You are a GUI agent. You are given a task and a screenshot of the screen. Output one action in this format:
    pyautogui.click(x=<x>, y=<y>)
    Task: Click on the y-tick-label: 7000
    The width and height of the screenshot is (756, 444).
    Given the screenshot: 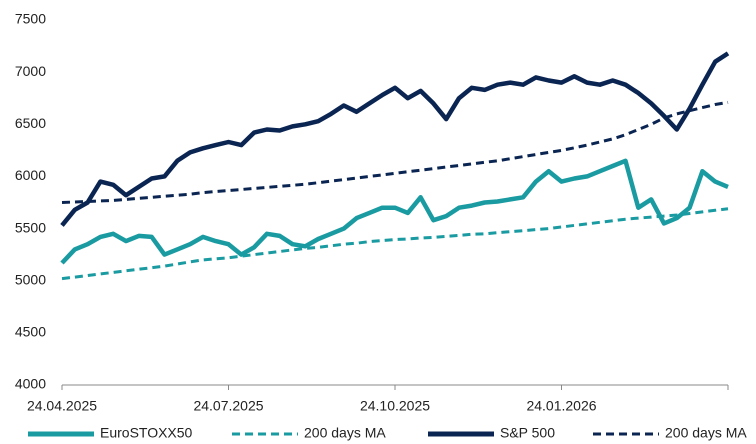 What is the action you would take?
    pyautogui.click(x=30, y=71)
    